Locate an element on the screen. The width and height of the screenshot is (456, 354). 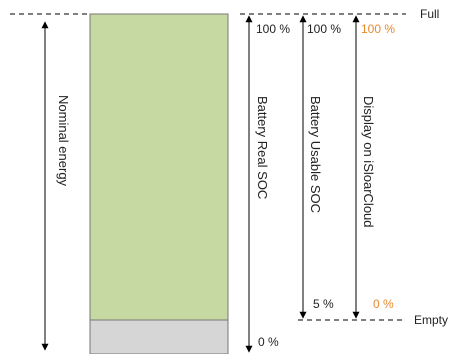
real-soc-top-percent: 100 % is located at coordinates (273, 29).